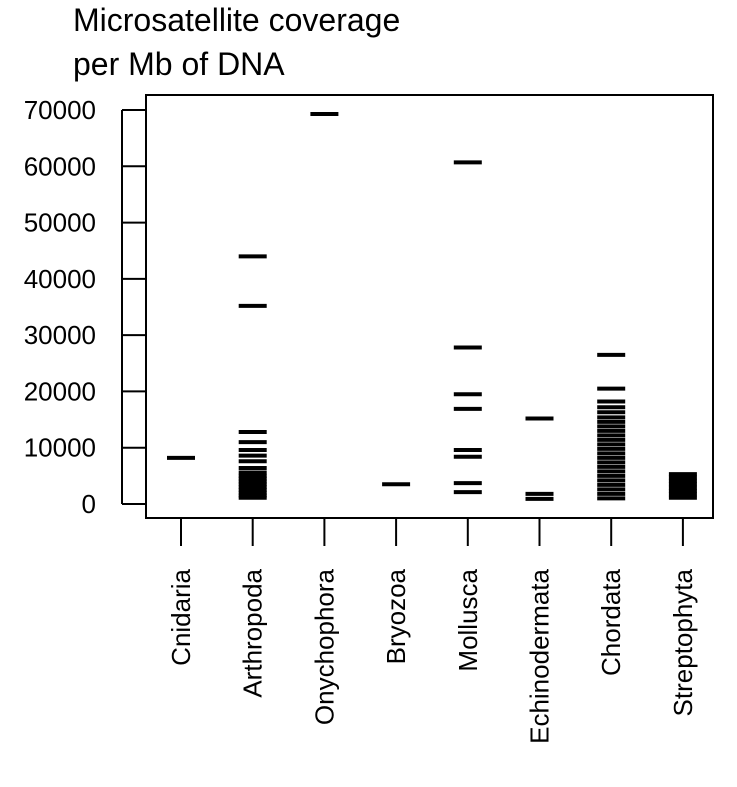 The width and height of the screenshot is (737, 787). I want to click on y-tick-label: 10000, so click(60, 448).